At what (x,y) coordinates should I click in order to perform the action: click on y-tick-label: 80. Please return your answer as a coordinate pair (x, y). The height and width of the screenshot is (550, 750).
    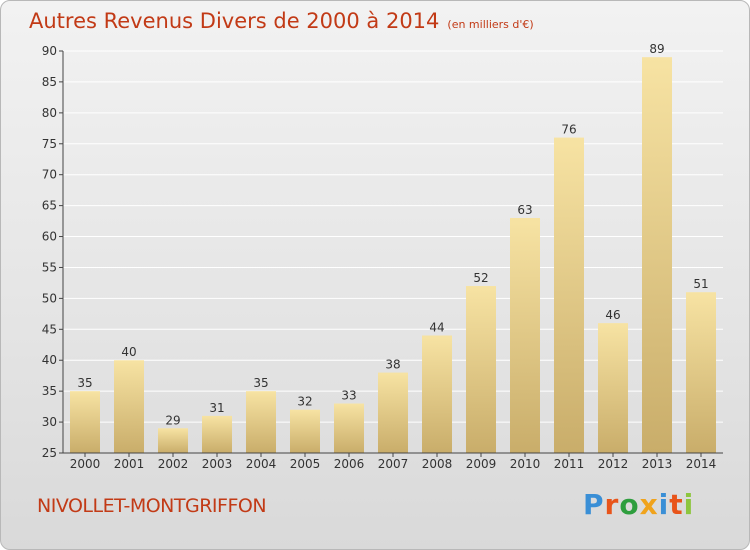
    Looking at the image, I should click on (49, 113).